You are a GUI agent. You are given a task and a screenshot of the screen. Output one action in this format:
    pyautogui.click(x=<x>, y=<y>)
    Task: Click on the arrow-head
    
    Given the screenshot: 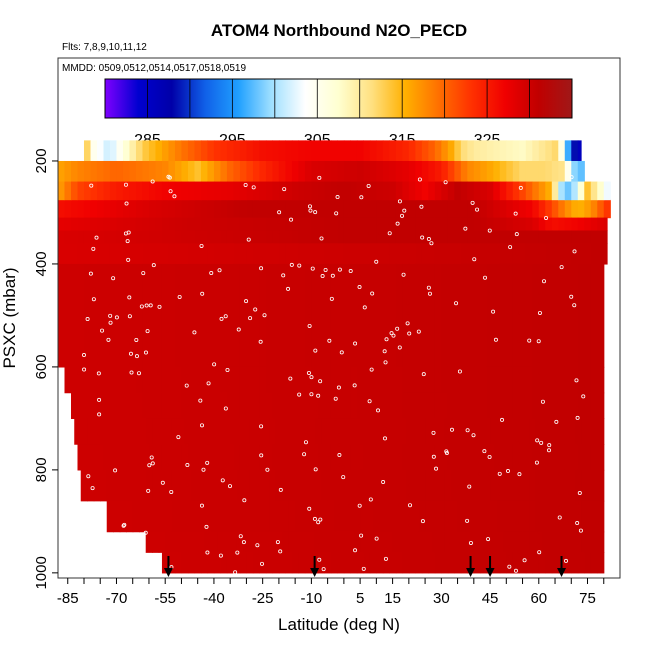 What is the action you would take?
    pyautogui.click(x=471, y=572)
    